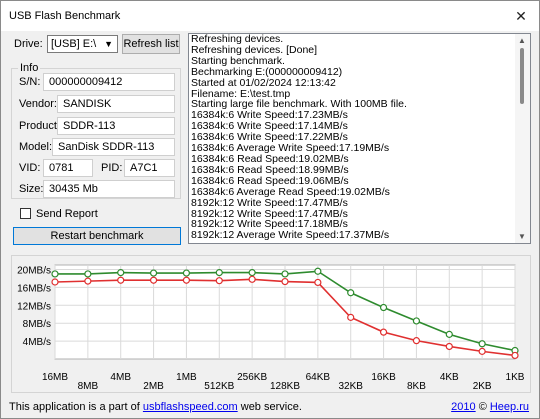 The image size is (540, 419). I want to click on x-tick-label: 4MB, so click(120, 377).